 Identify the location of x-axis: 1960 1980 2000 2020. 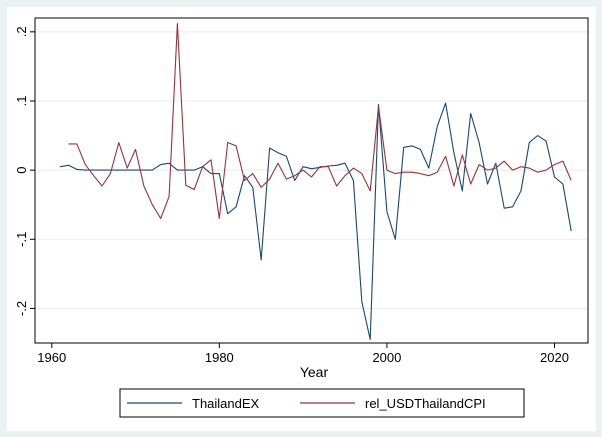
(303, 354).